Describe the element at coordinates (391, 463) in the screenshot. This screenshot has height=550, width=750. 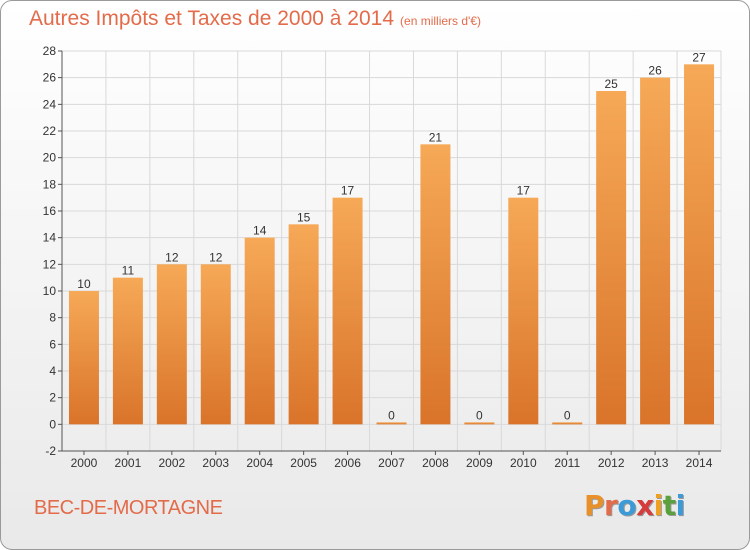
I see `x-tick-label: 2007` at that location.